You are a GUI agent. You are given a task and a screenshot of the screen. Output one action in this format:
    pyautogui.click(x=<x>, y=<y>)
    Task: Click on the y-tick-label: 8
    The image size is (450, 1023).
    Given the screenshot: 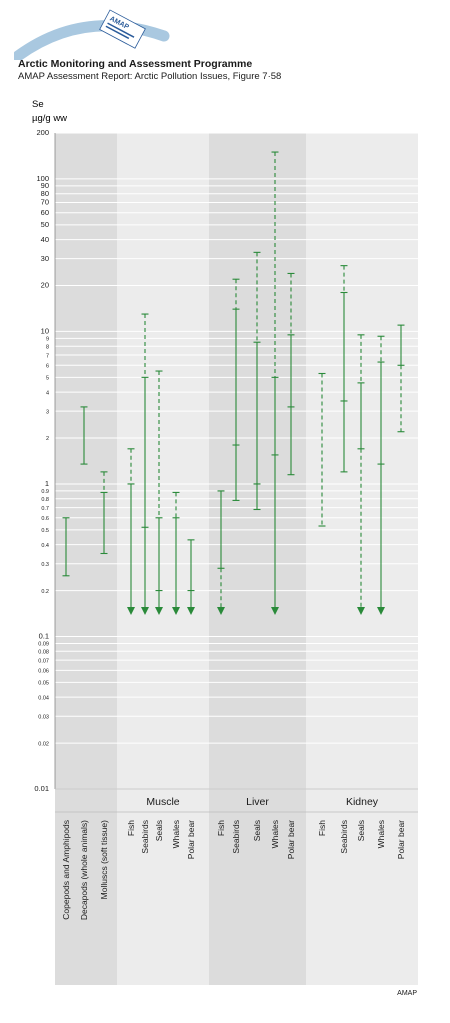 What is the action you would take?
    pyautogui.click(x=47, y=347)
    